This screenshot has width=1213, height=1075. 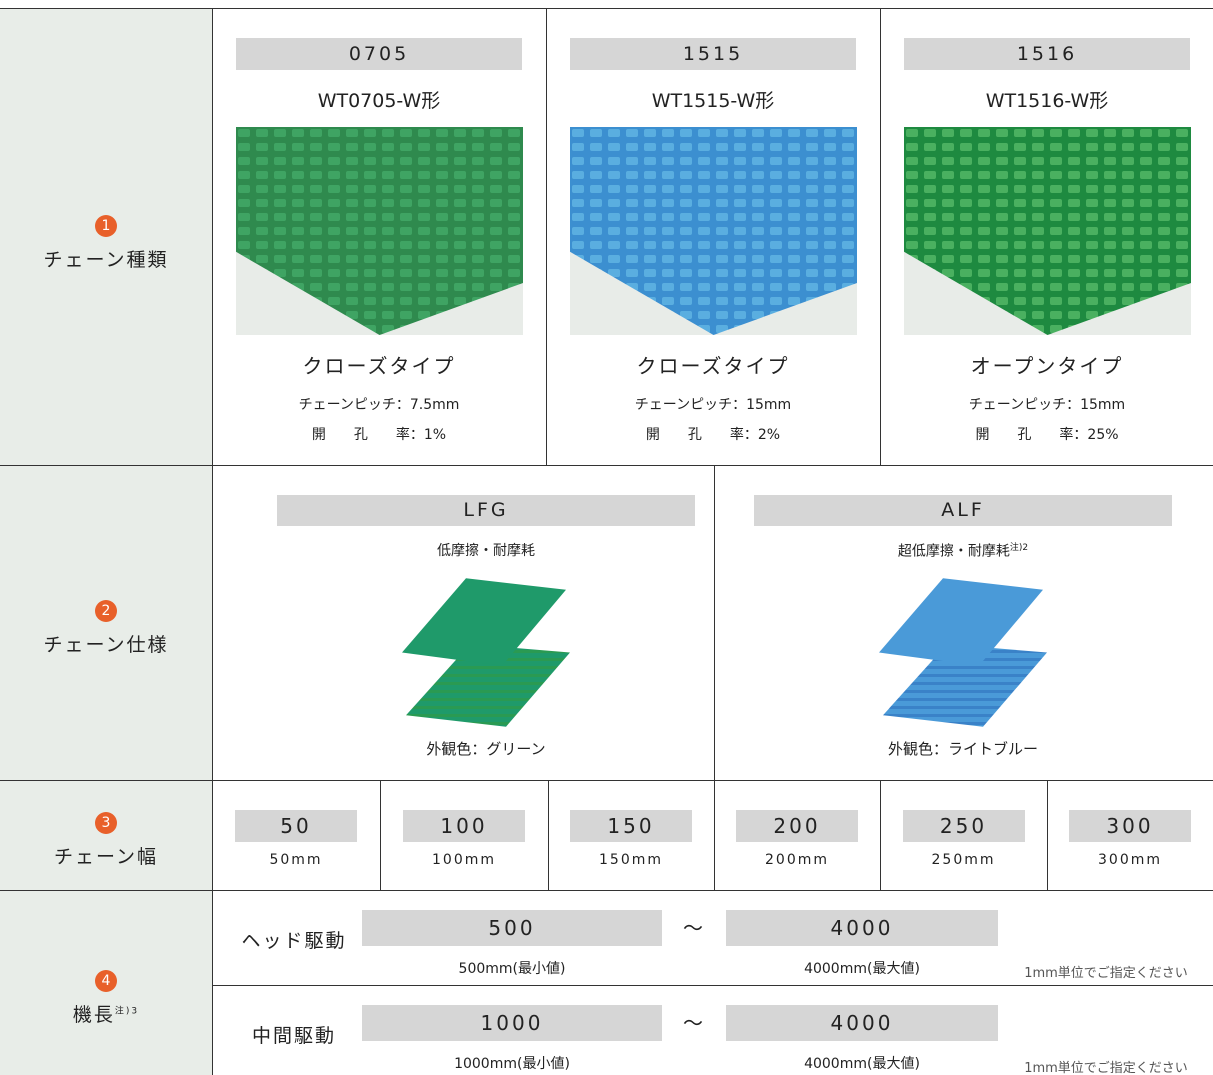 What do you see at coordinates (1047, 435) in the screenshot?
I see `open-ratio: 開 孔 率：25%` at bounding box center [1047, 435].